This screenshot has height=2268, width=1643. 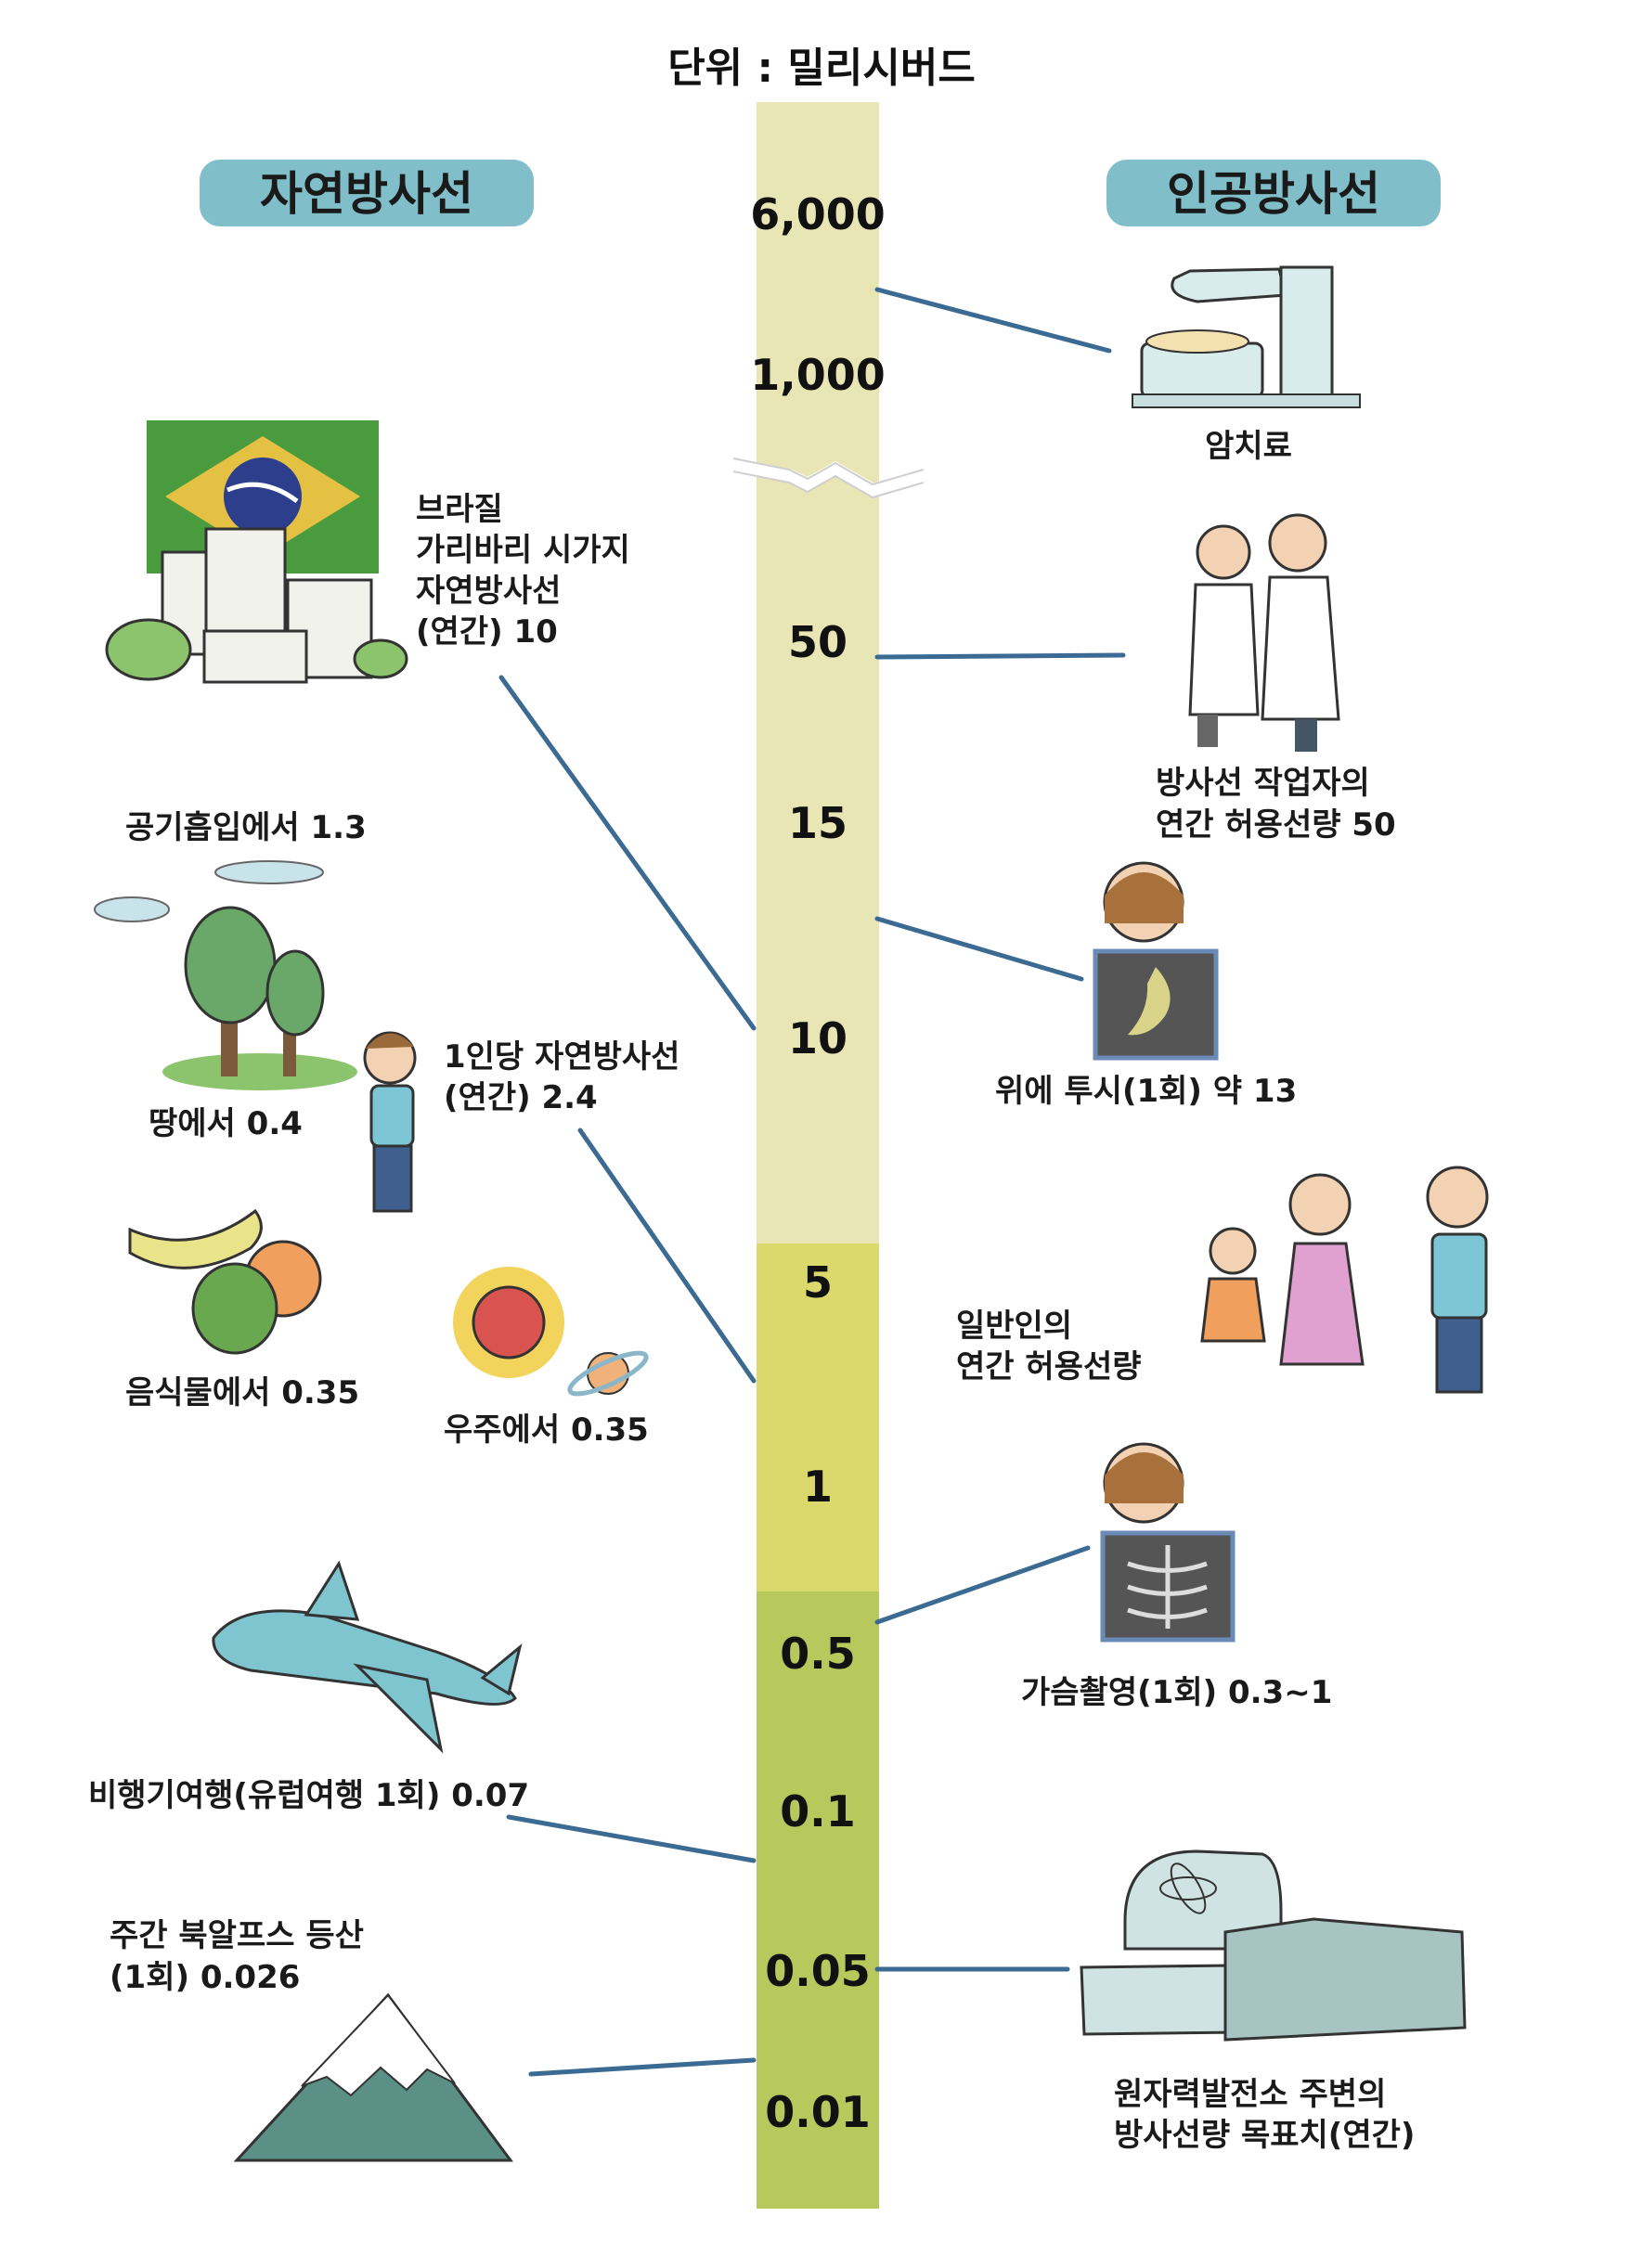 What do you see at coordinates (818, 2112) in the screenshot?
I see `scale-tick-label: 0.01` at bounding box center [818, 2112].